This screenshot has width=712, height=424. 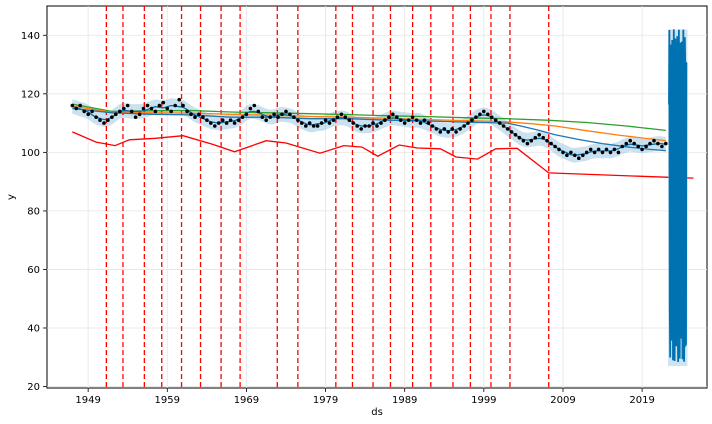 I want to click on y-tick-label: 40, so click(x=33, y=328).